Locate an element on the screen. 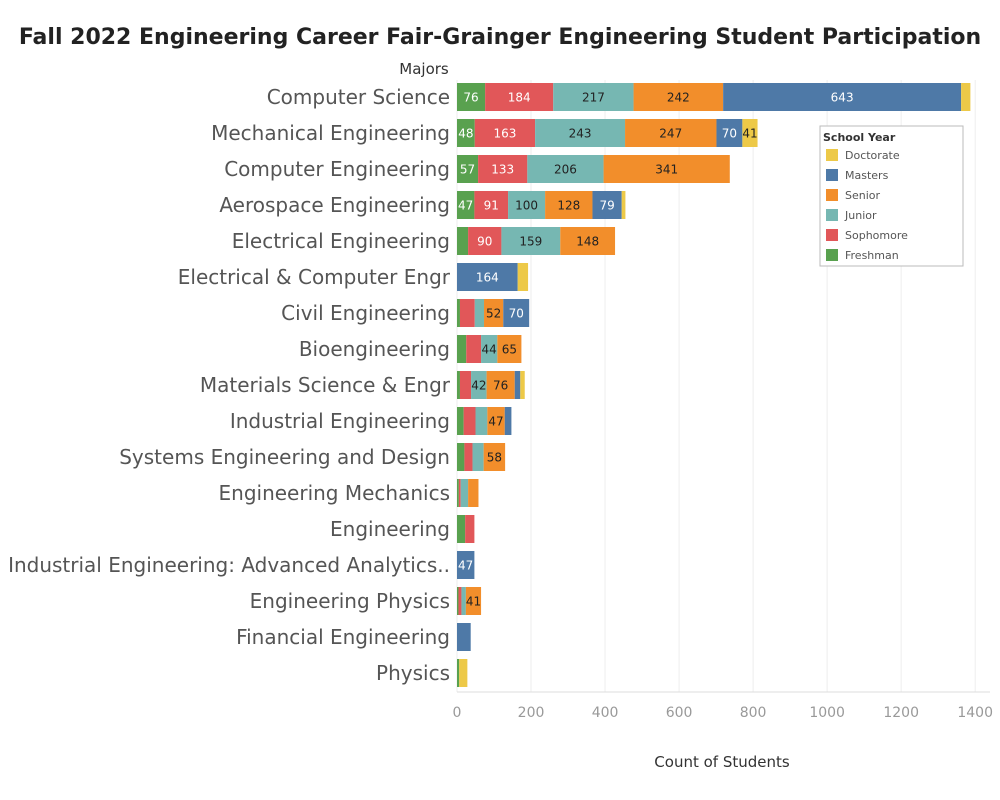  data-label: 41 is located at coordinates (749, 134).